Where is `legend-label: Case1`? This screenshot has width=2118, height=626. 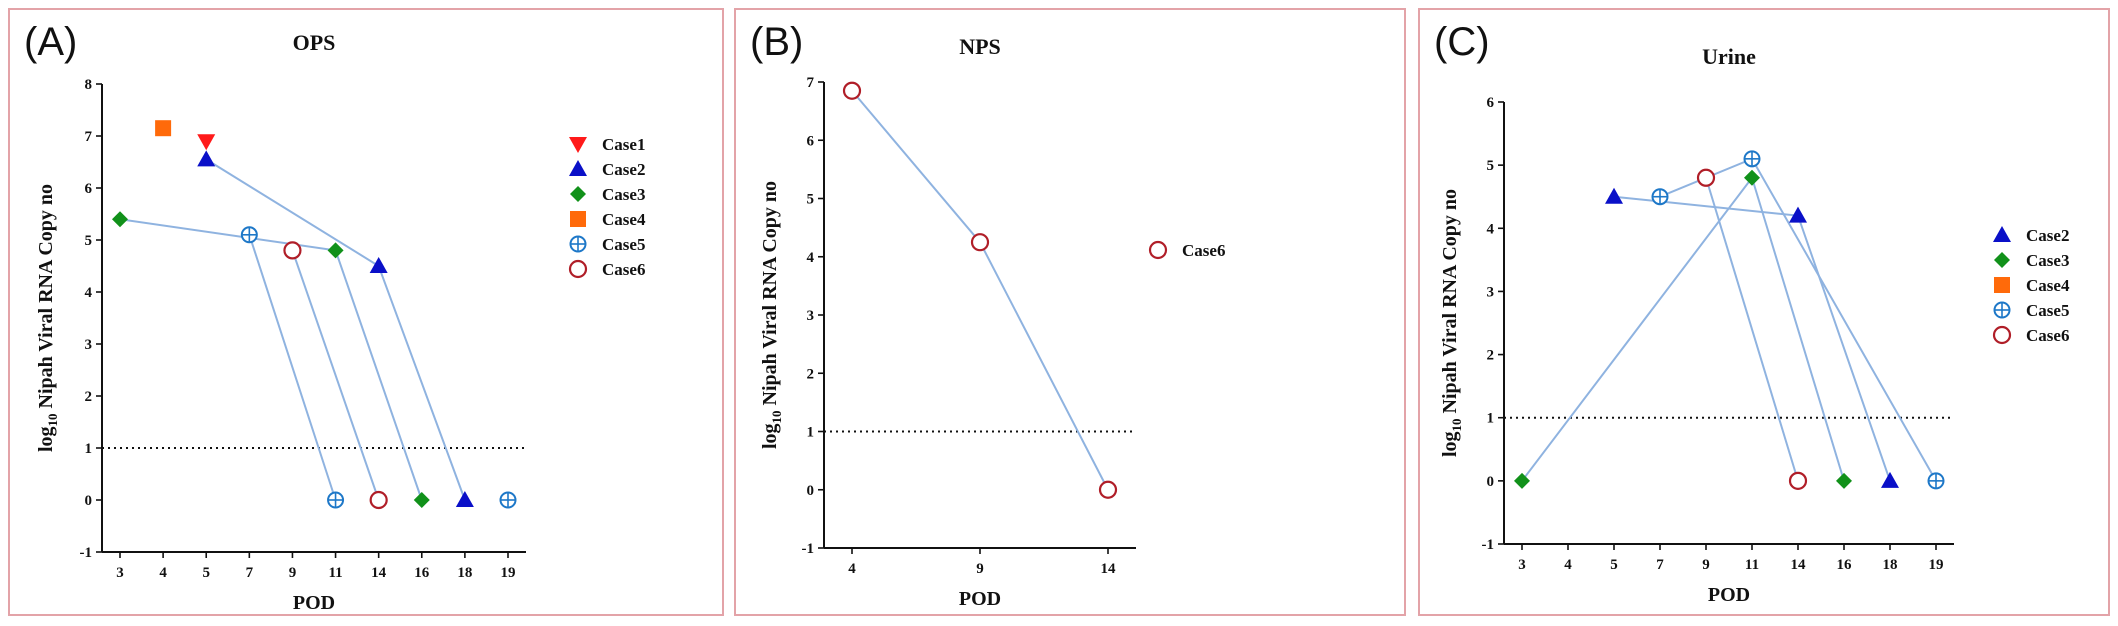 legend-label: Case1 is located at coordinates (623, 144).